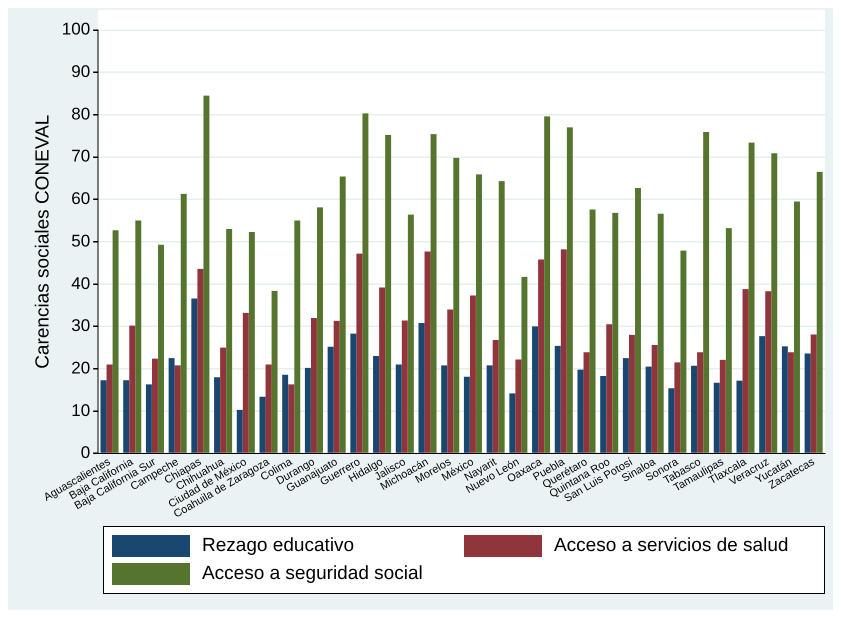  What do you see at coordinates (278, 546) in the screenshot?
I see `legend-label: Rezago educativo` at bounding box center [278, 546].